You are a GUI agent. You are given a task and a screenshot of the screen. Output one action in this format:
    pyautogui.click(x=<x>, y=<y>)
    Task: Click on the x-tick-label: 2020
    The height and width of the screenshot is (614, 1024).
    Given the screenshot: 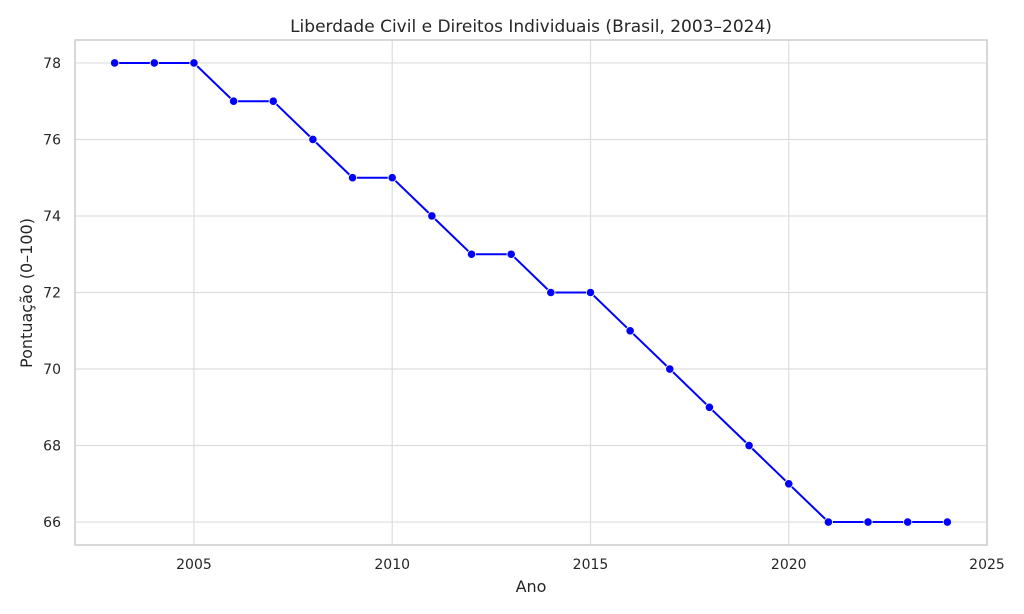 What is the action you would take?
    pyautogui.click(x=789, y=565)
    